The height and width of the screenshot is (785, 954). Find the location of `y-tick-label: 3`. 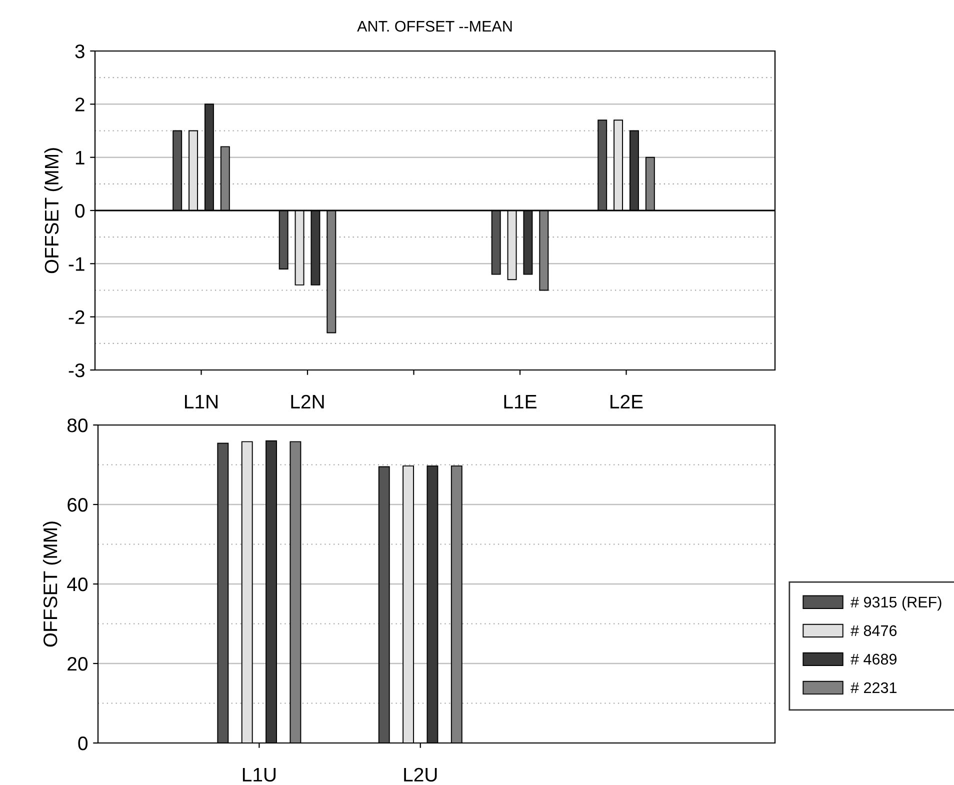

y-tick-label: 3 is located at coordinates (79, 51).